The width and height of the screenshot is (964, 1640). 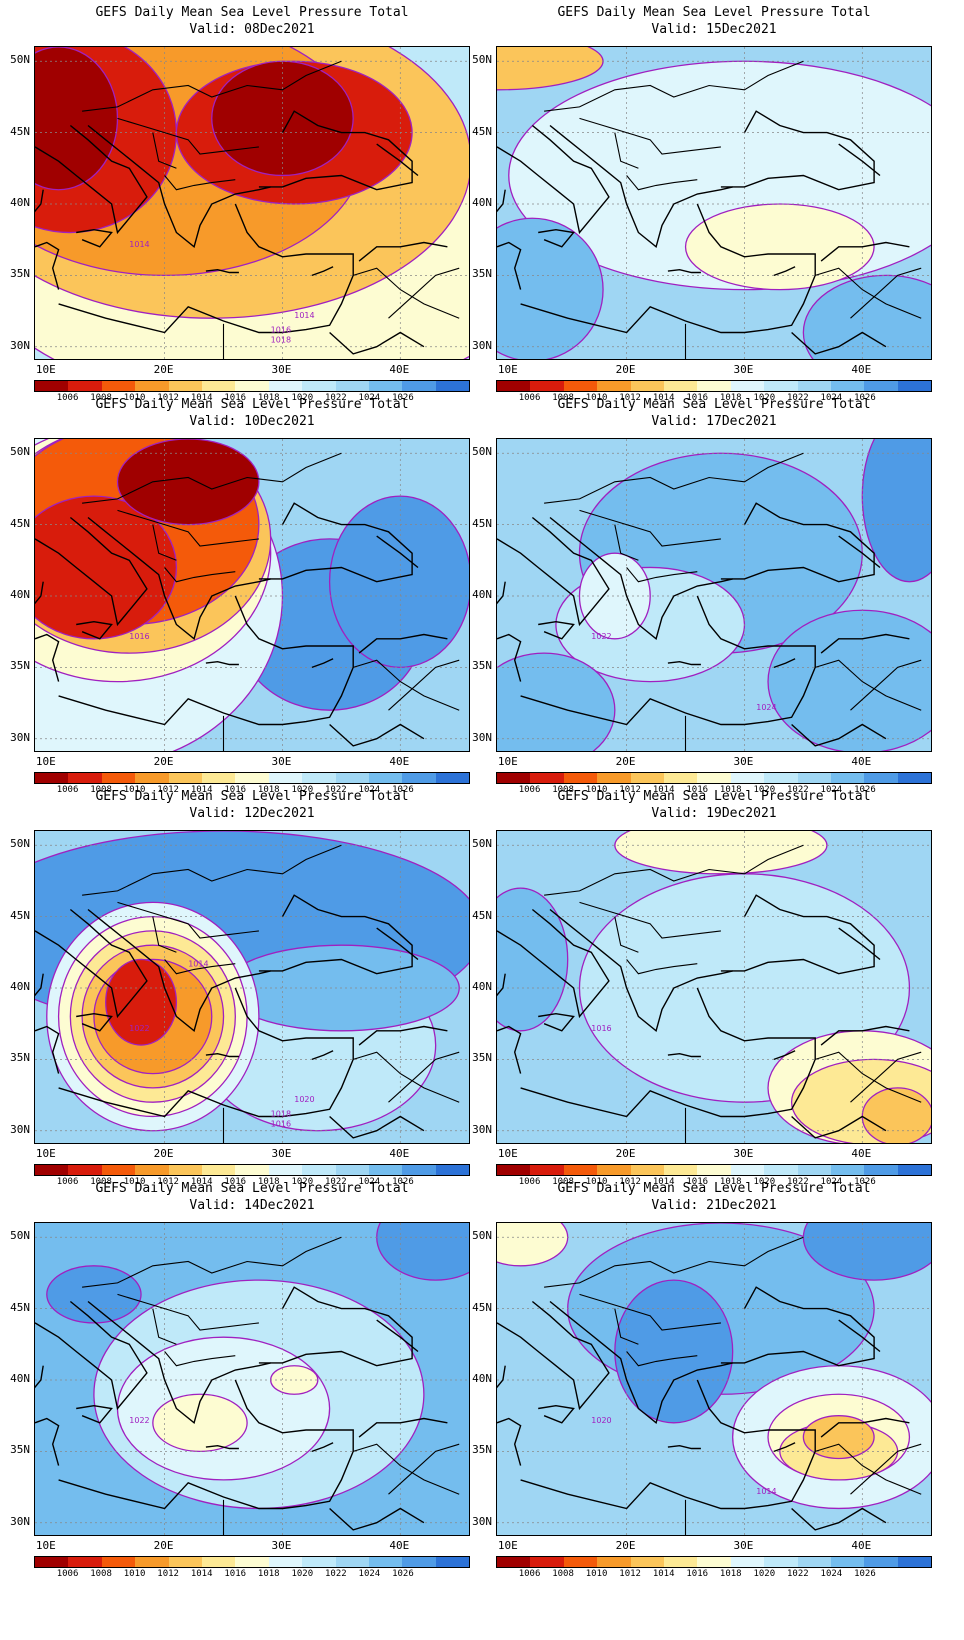 I want to click on colorbar-label: 1014, so click(x=663, y=1574).